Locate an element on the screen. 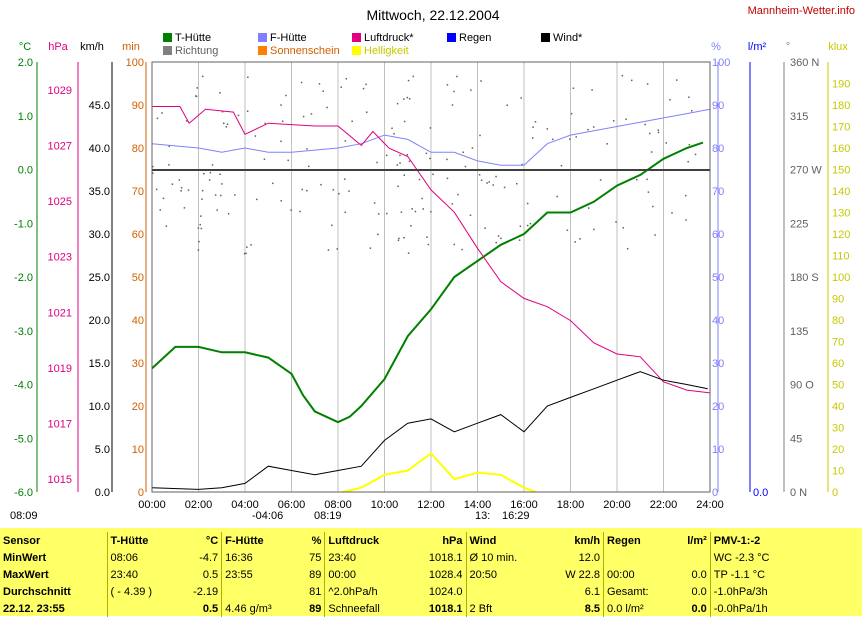 This screenshot has height=617, width=862. unit-lux: klux is located at coordinates (838, 47).